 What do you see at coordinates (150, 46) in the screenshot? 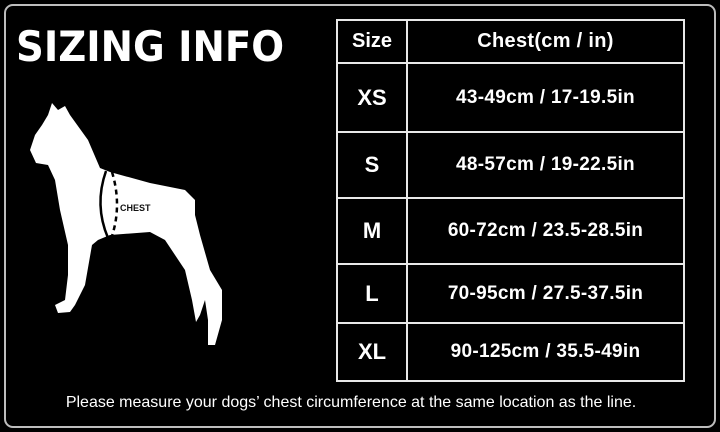
I see `page-title: SIZING INFO` at bounding box center [150, 46].